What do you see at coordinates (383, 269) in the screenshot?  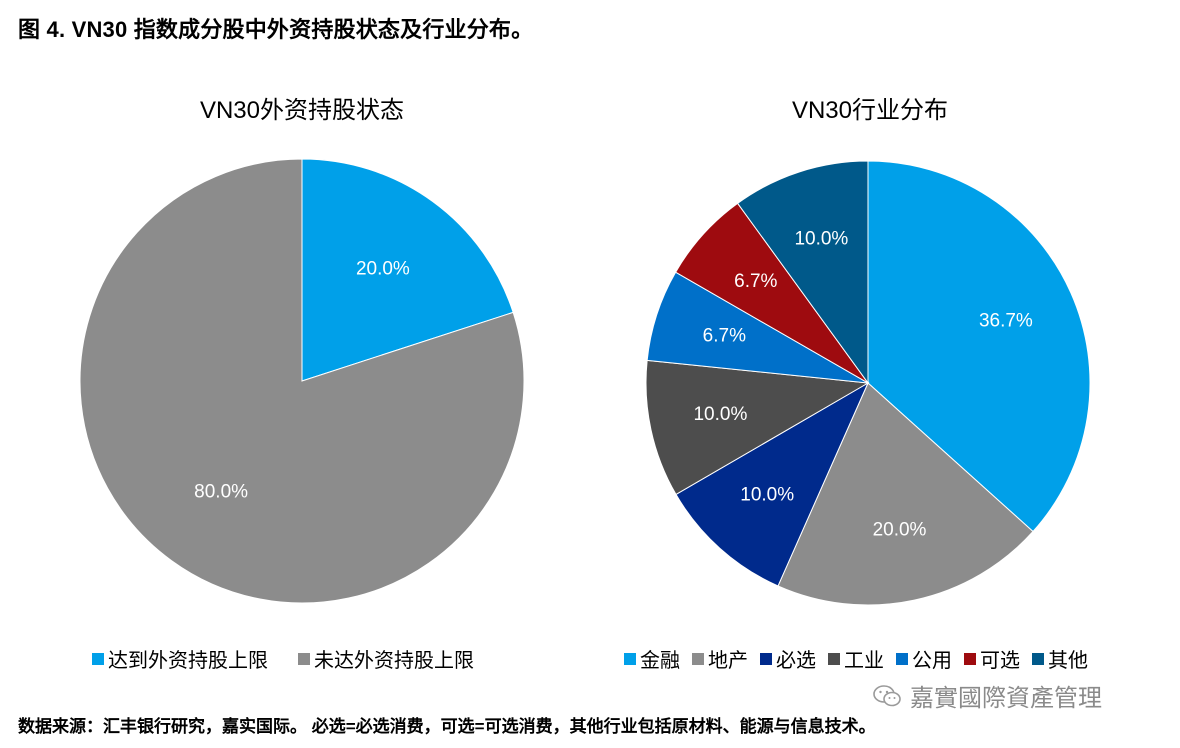 I see `data-label-0-0: 20.0%` at bounding box center [383, 269].